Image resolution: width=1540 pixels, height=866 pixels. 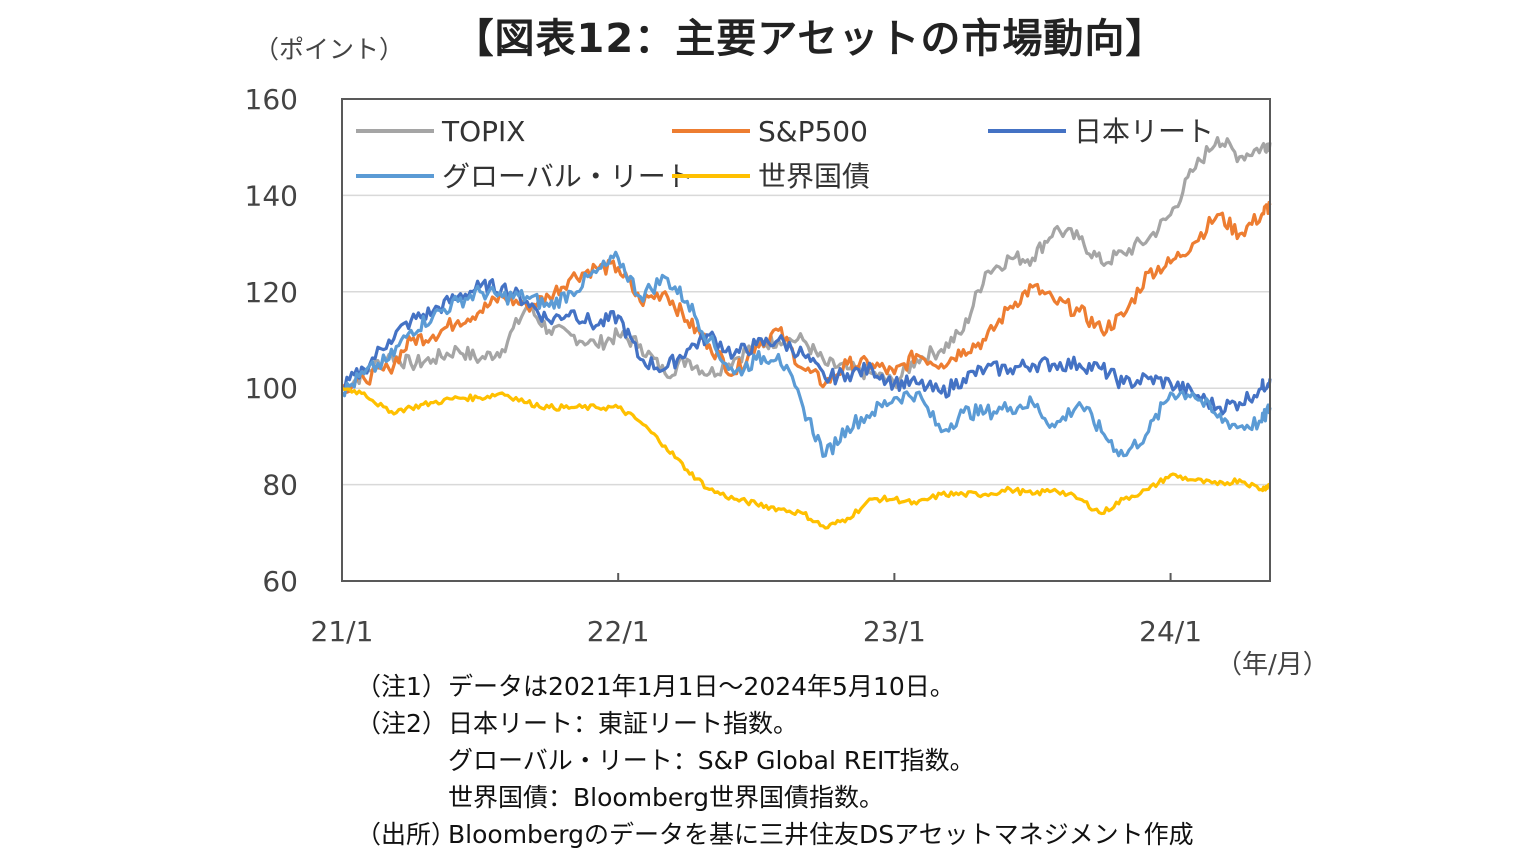 I want to click on legend-label: TOPIX, so click(x=483, y=131).